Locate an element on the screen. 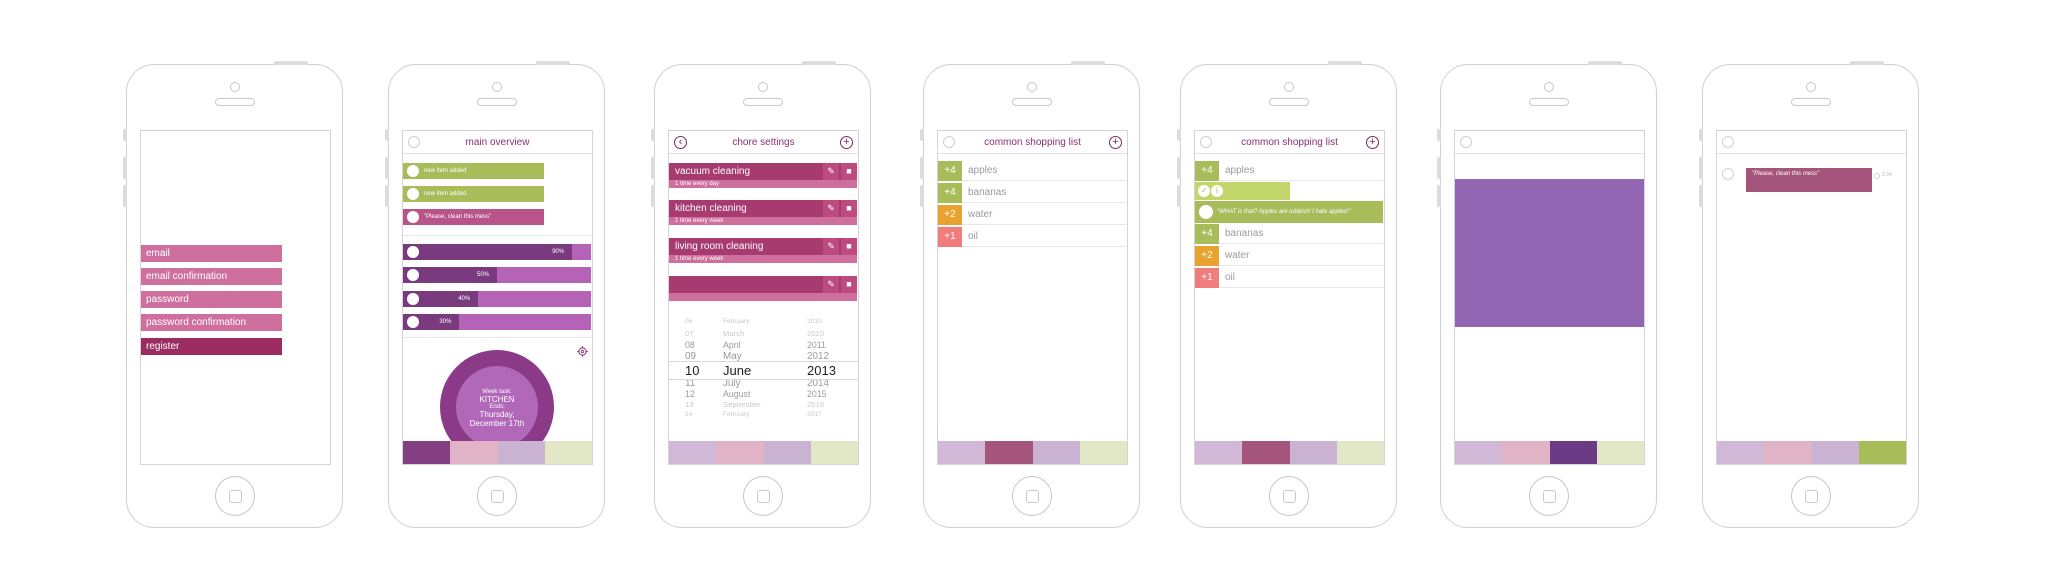 The width and height of the screenshot is (2048, 584). page-title: common shopping list is located at coordinates (1289, 142).